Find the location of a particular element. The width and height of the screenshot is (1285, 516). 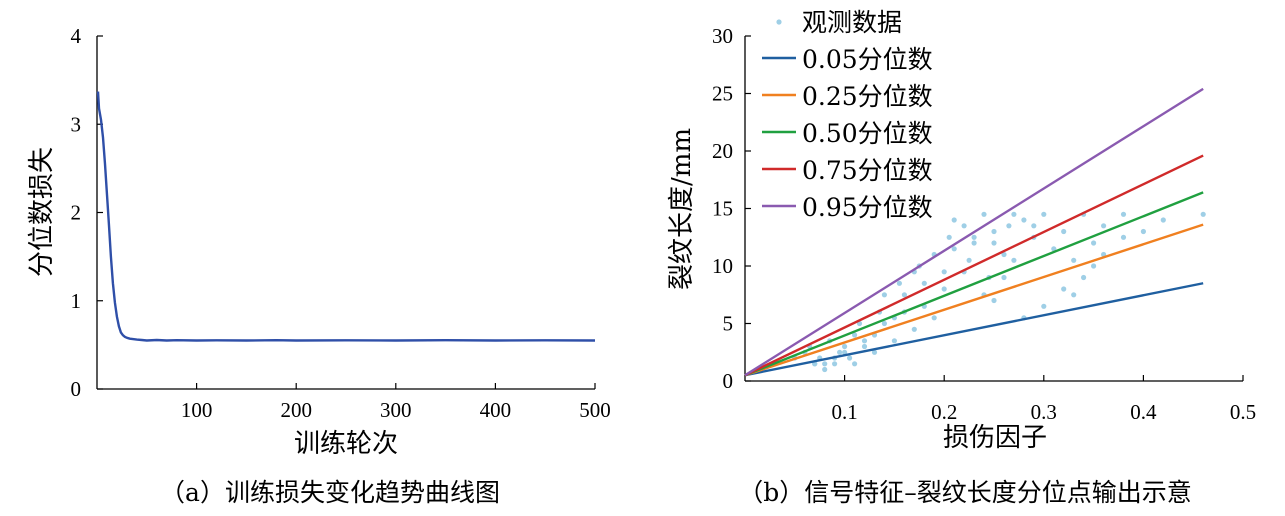

left-x-tick-label: 500 is located at coordinates (595, 410).